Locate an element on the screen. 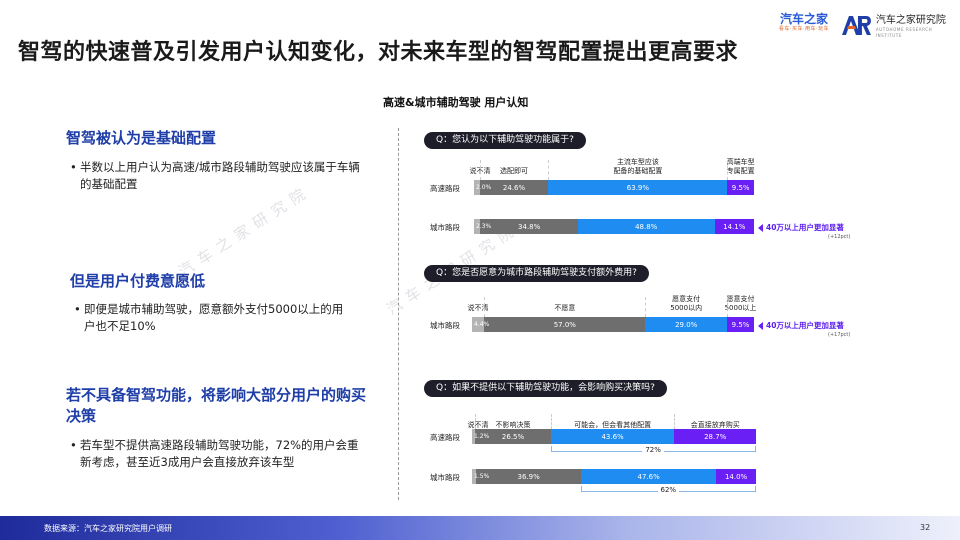  bar-segment: 4.4% is located at coordinates (480, 324).